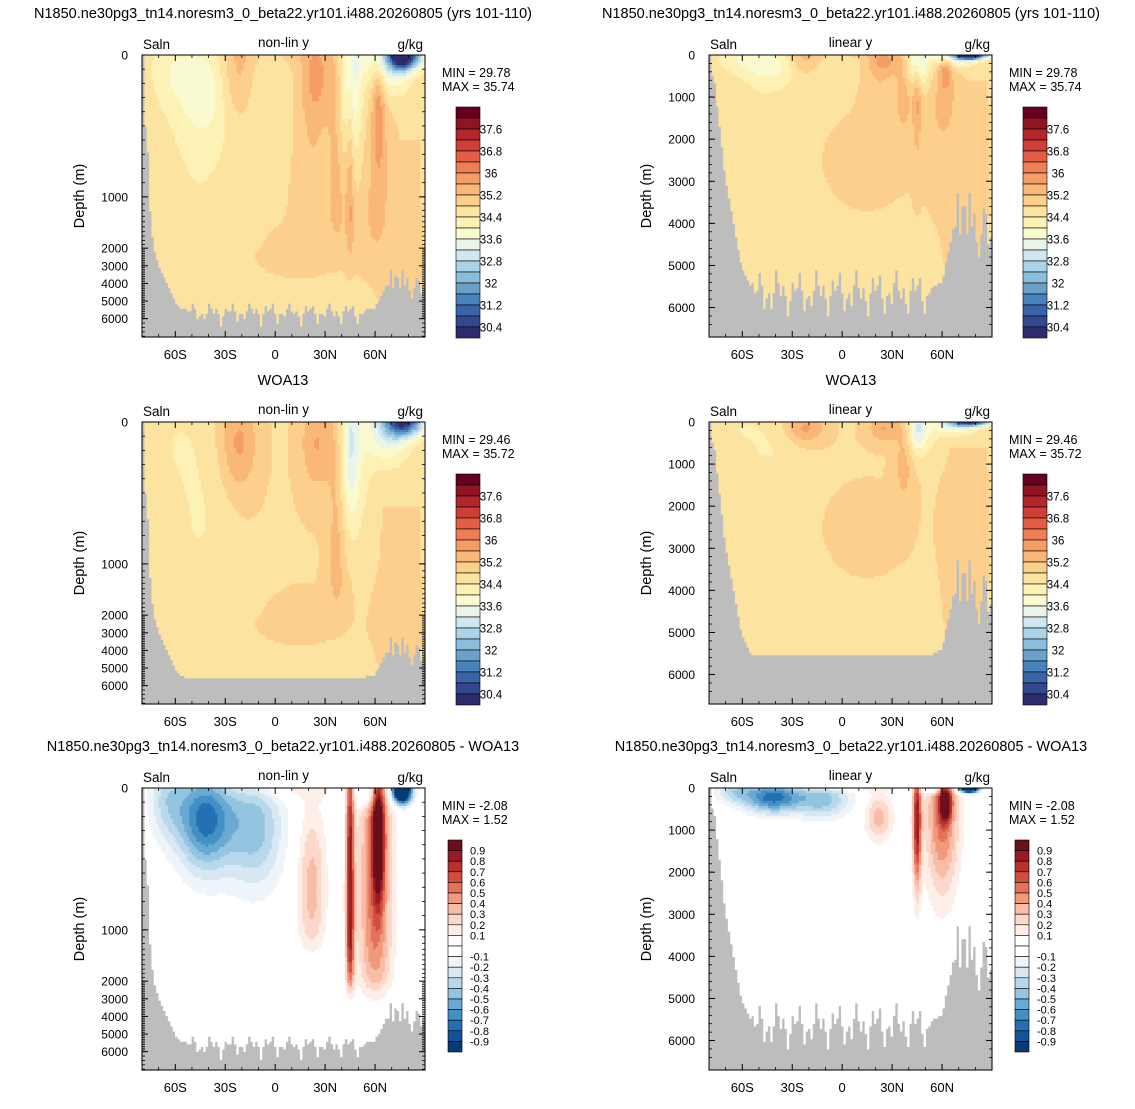 The image size is (1135, 1109). I want to click on colorbar-label: 34.4, so click(491, 586).